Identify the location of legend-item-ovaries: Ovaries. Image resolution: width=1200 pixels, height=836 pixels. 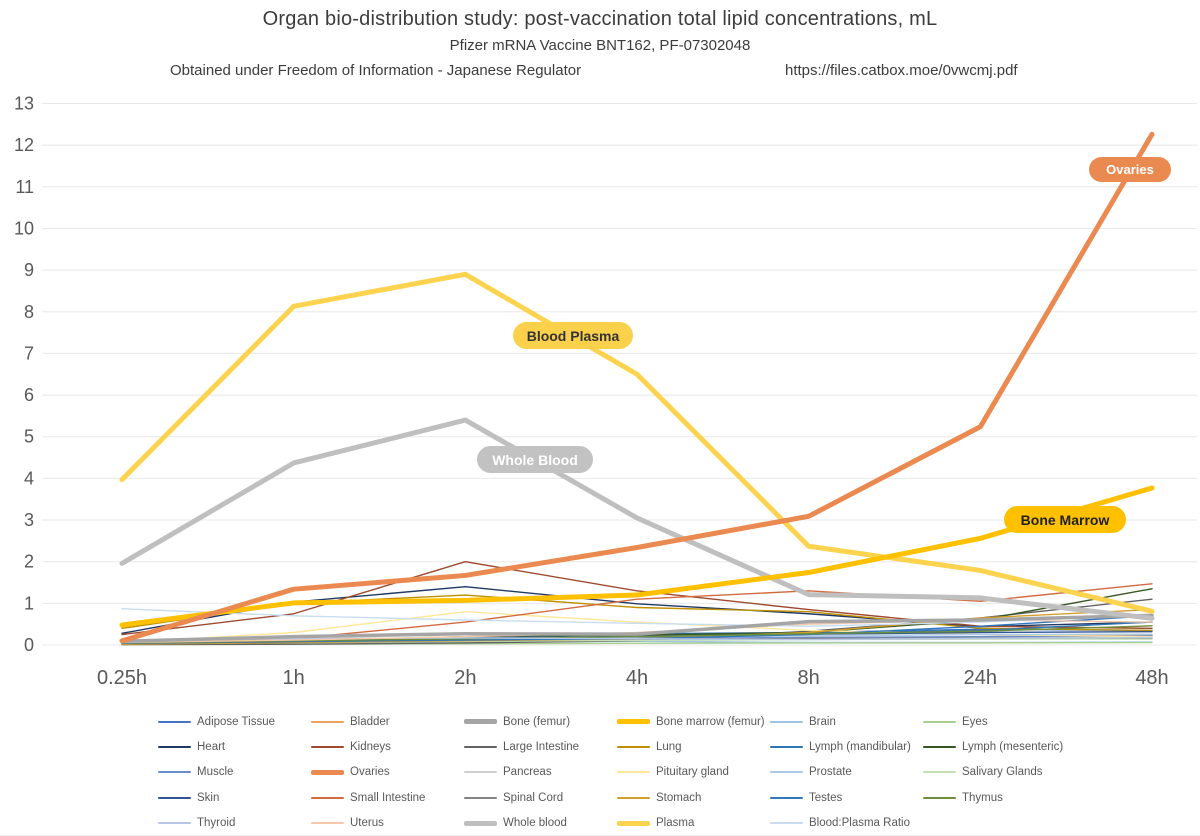
(387, 772).